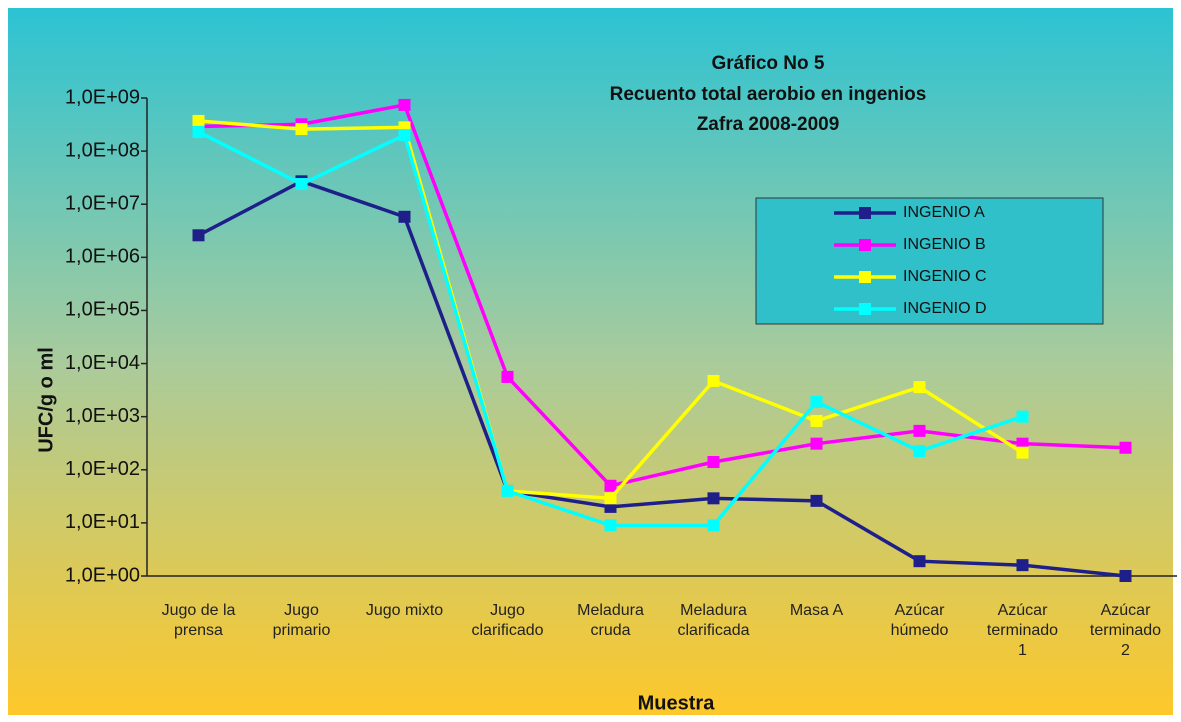 The image size is (1181, 722). What do you see at coordinates (102, 310) in the screenshot?
I see `y-tick-label: 1,0E+05` at bounding box center [102, 310].